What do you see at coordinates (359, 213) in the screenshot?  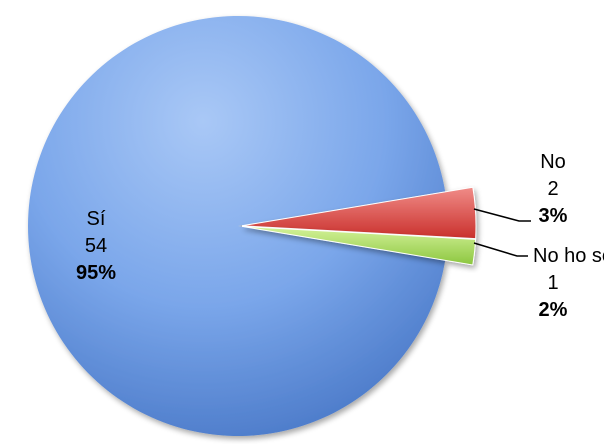 I see `pie-slice-no` at bounding box center [359, 213].